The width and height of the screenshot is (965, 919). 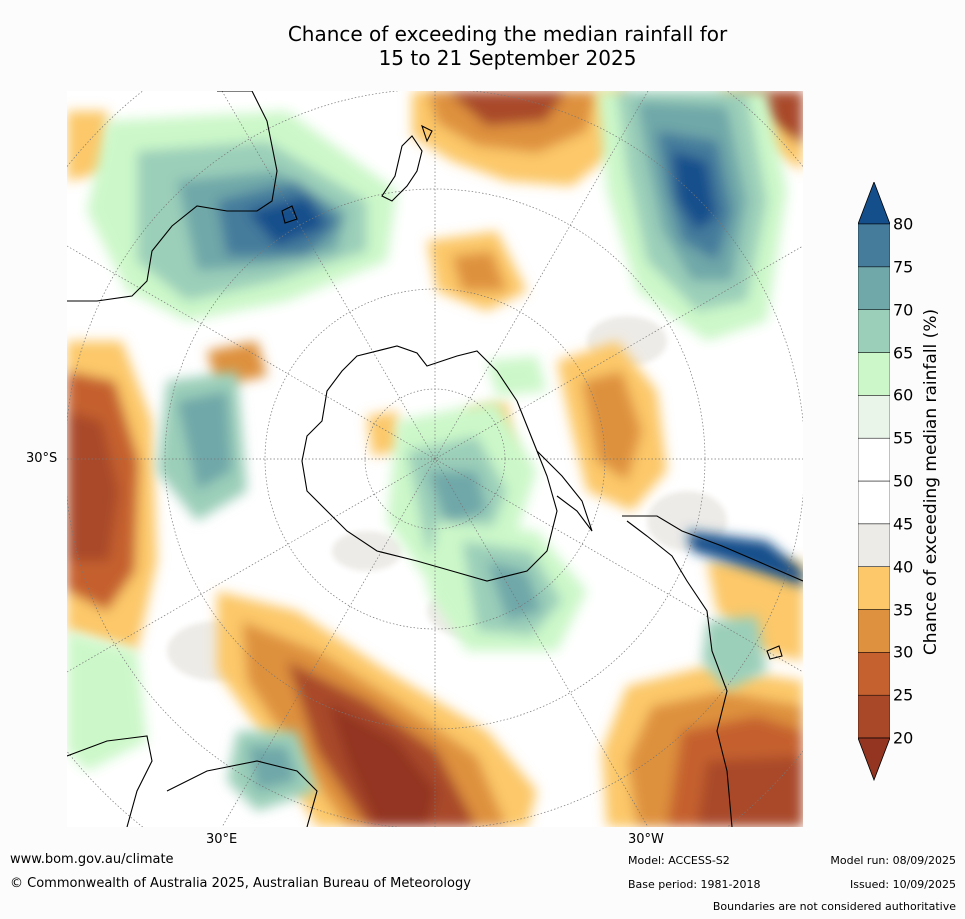 I want to click on tasmania-coast, so click(x=289, y=214).